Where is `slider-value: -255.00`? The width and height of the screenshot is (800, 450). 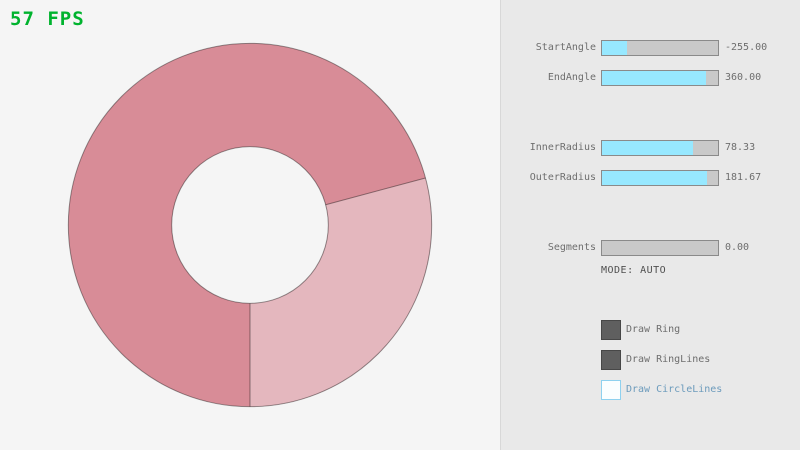 slider-value: -255.00 is located at coordinates (746, 47).